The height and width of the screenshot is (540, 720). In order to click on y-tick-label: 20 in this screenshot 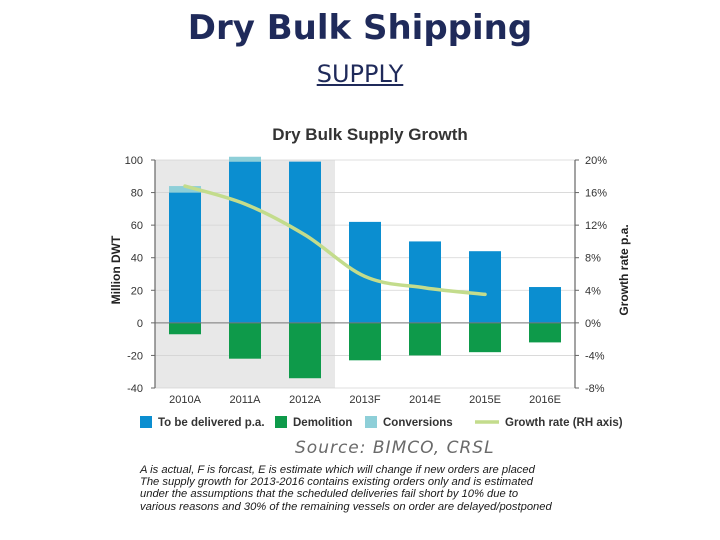, I will do `click(137, 291)`.